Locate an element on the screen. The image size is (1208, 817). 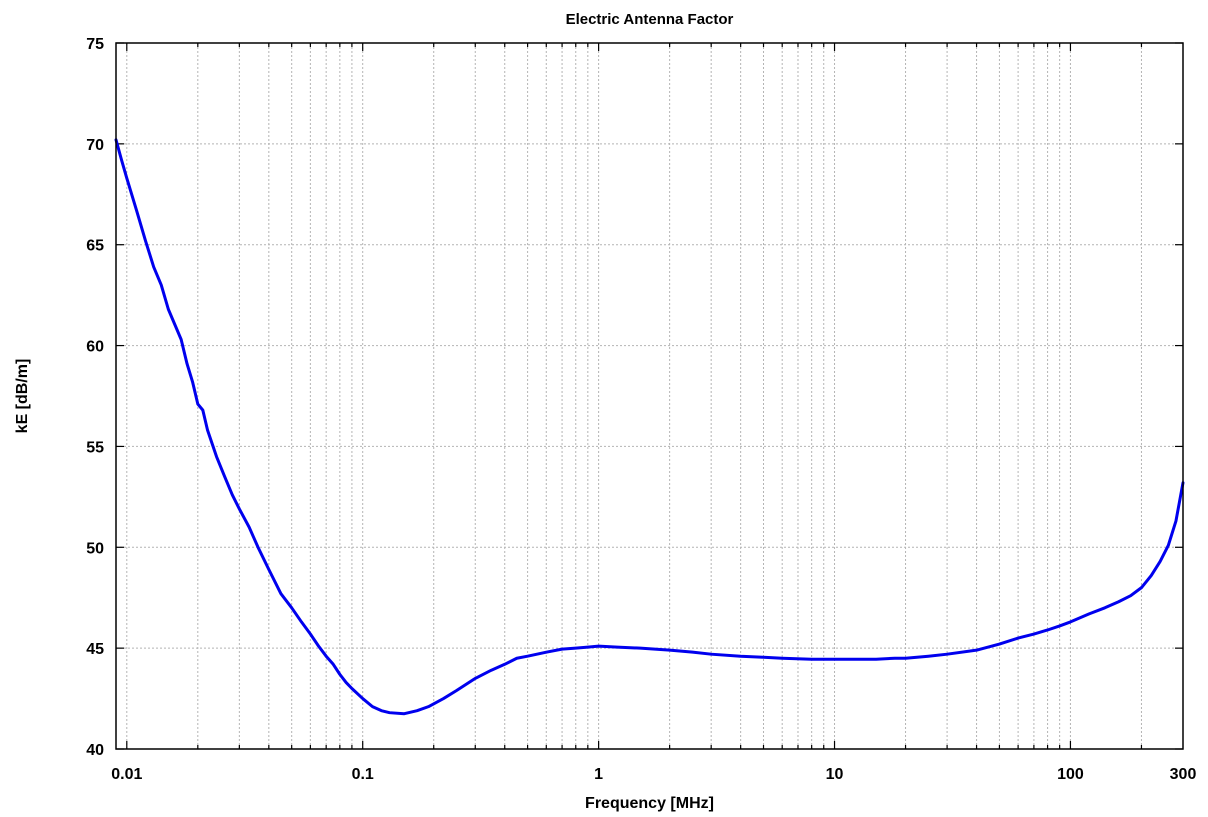
y-tick-label: 55 is located at coordinates (95, 447).